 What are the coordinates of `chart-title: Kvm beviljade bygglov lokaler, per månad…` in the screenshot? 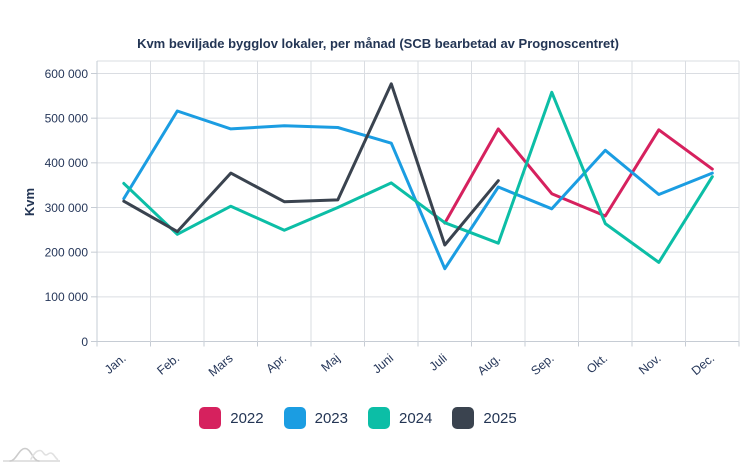 It's located at (378, 43).